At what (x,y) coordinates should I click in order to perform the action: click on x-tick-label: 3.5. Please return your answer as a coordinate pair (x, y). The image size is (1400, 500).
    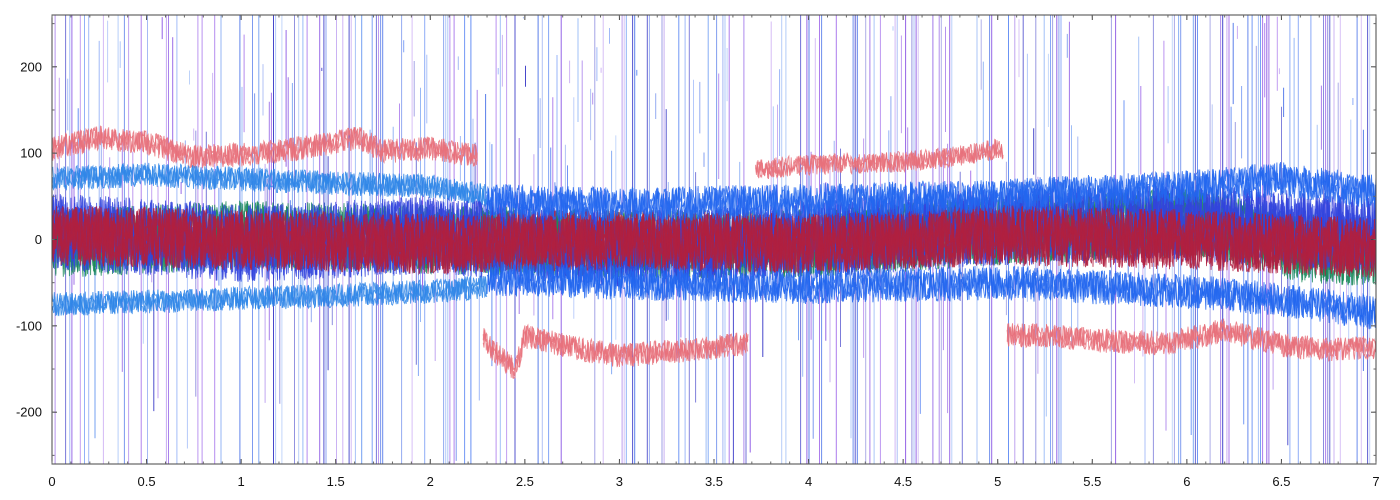
    Looking at the image, I should click on (714, 481).